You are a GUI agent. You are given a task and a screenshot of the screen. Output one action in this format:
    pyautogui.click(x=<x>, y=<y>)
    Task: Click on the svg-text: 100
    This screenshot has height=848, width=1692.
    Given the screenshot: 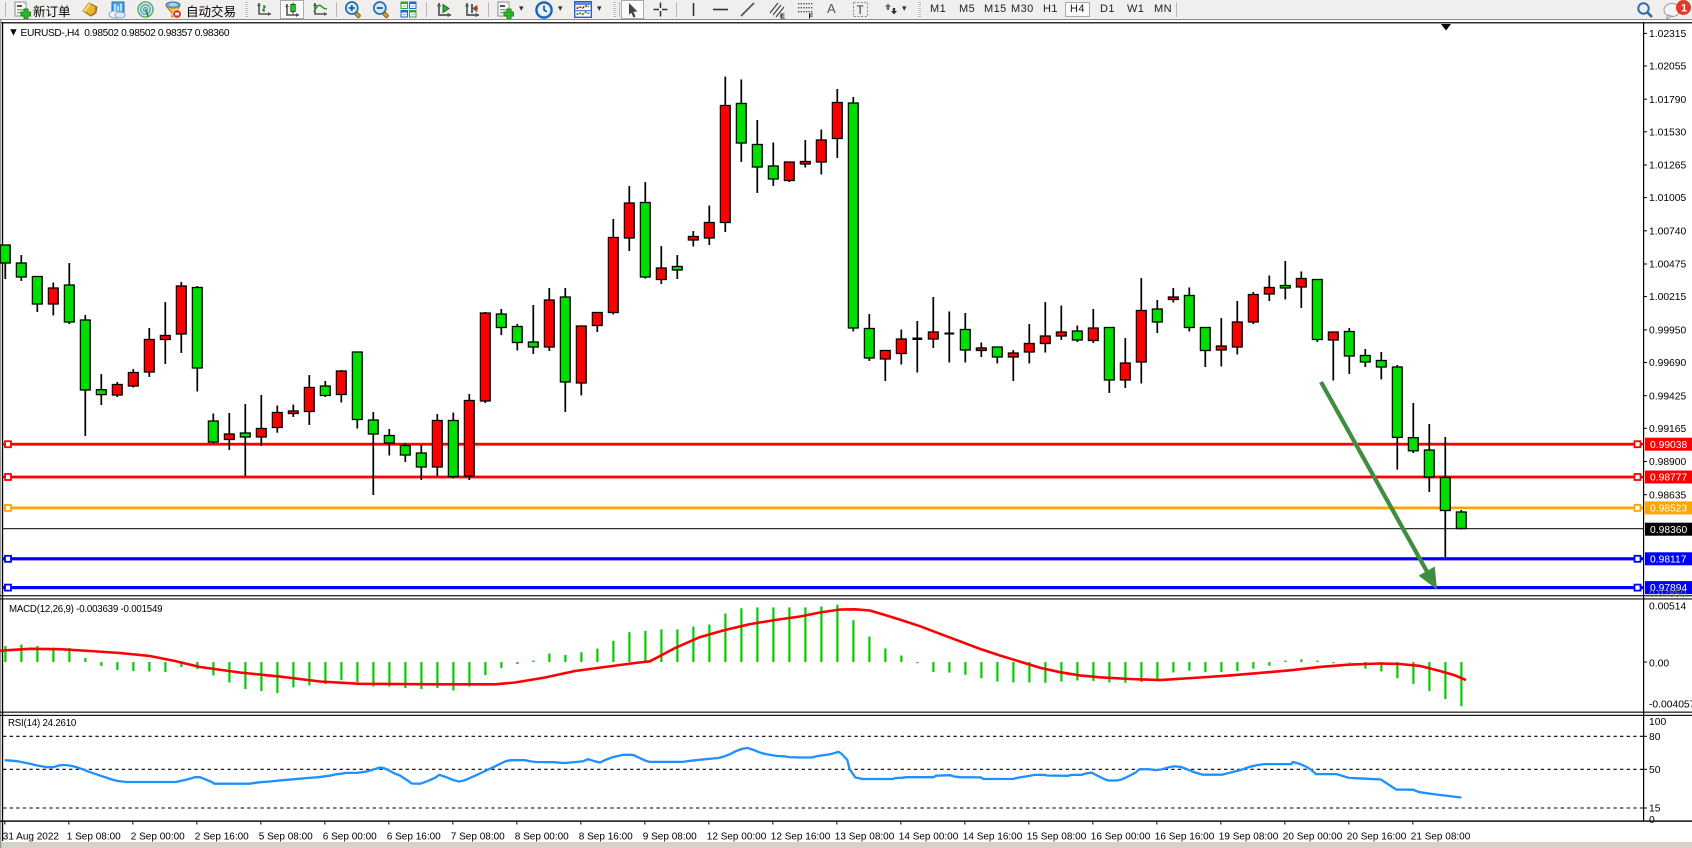 What is the action you would take?
    pyautogui.click(x=1657, y=722)
    